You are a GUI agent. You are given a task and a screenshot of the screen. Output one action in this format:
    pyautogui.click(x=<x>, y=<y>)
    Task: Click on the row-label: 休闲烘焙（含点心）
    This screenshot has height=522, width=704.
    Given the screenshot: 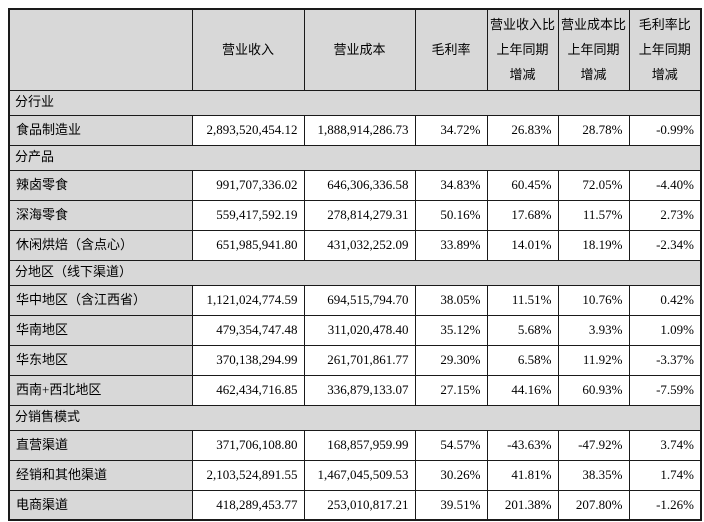 What is the action you would take?
    pyautogui.click(x=100, y=245)
    